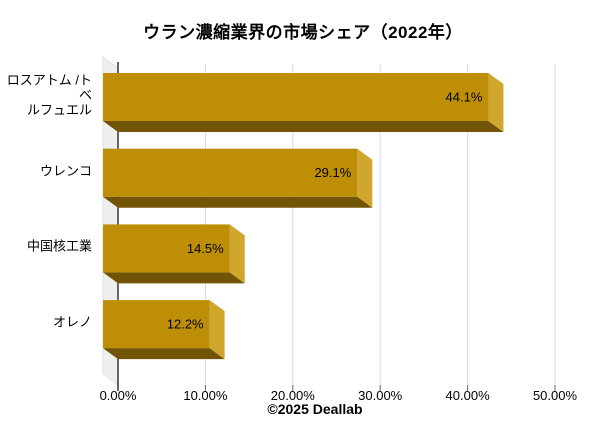 This screenshot has height=422, width=606. Describe the element at coordinates (185, 324) in the screenshot. I see `bar-value-label: 12.2%` at that location.